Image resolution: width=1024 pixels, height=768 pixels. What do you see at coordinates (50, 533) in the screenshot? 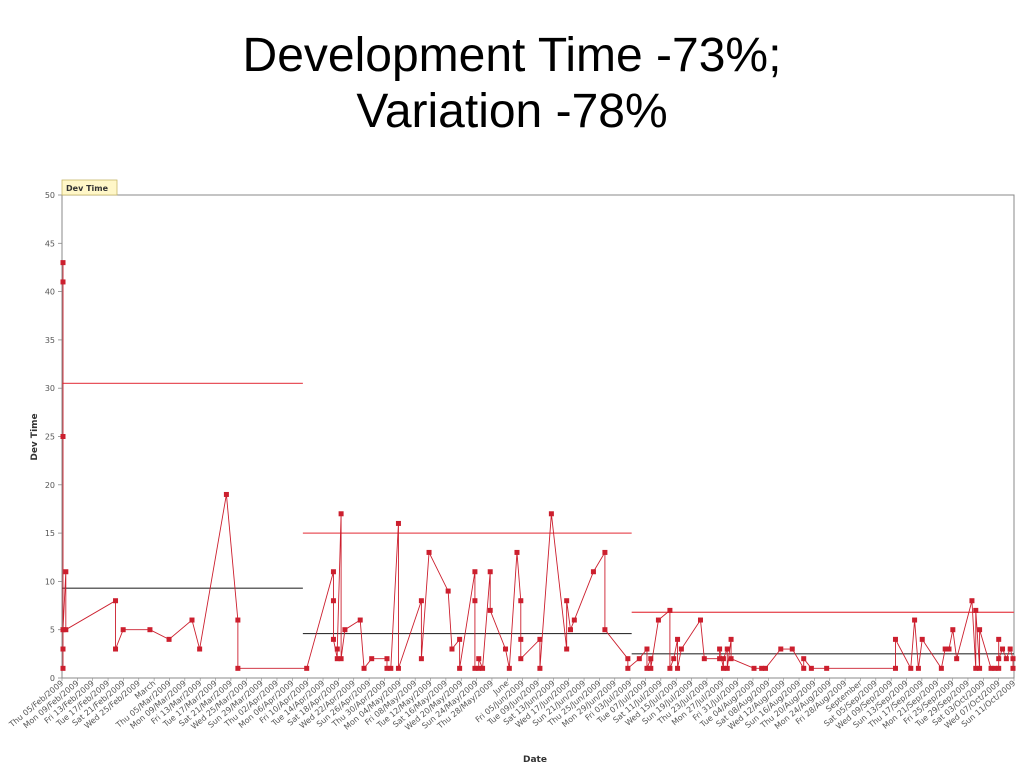
I see `y-tick-label: 15` at bounding box center [50, 533].